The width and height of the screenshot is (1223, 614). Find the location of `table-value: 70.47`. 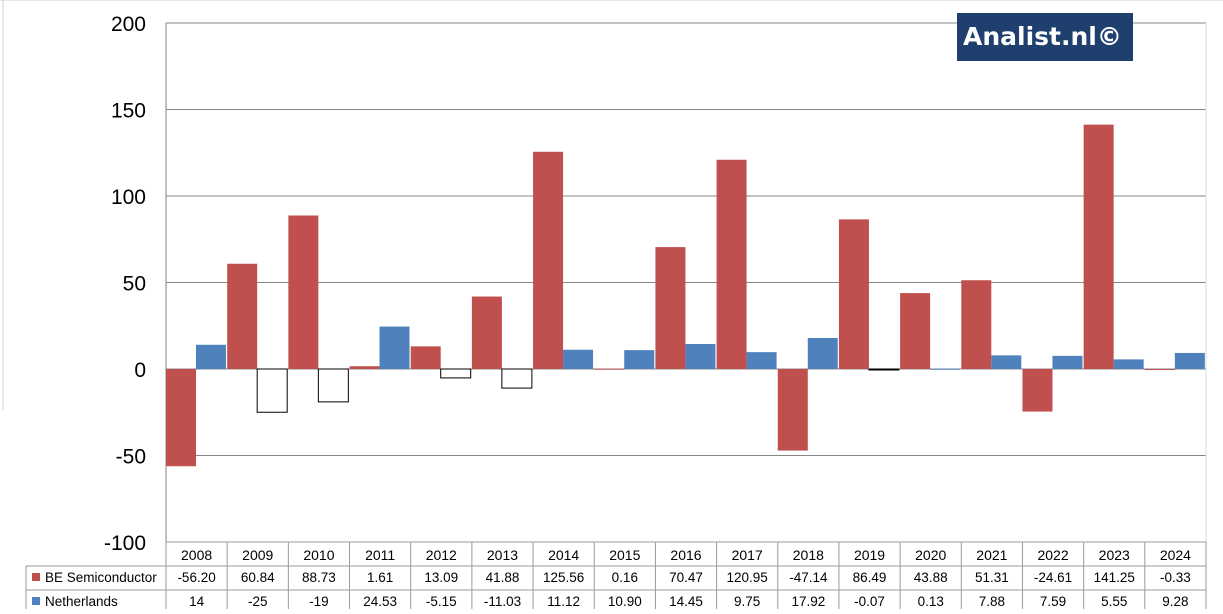

table-value: 70.47 is located at coordinates (686, 577).